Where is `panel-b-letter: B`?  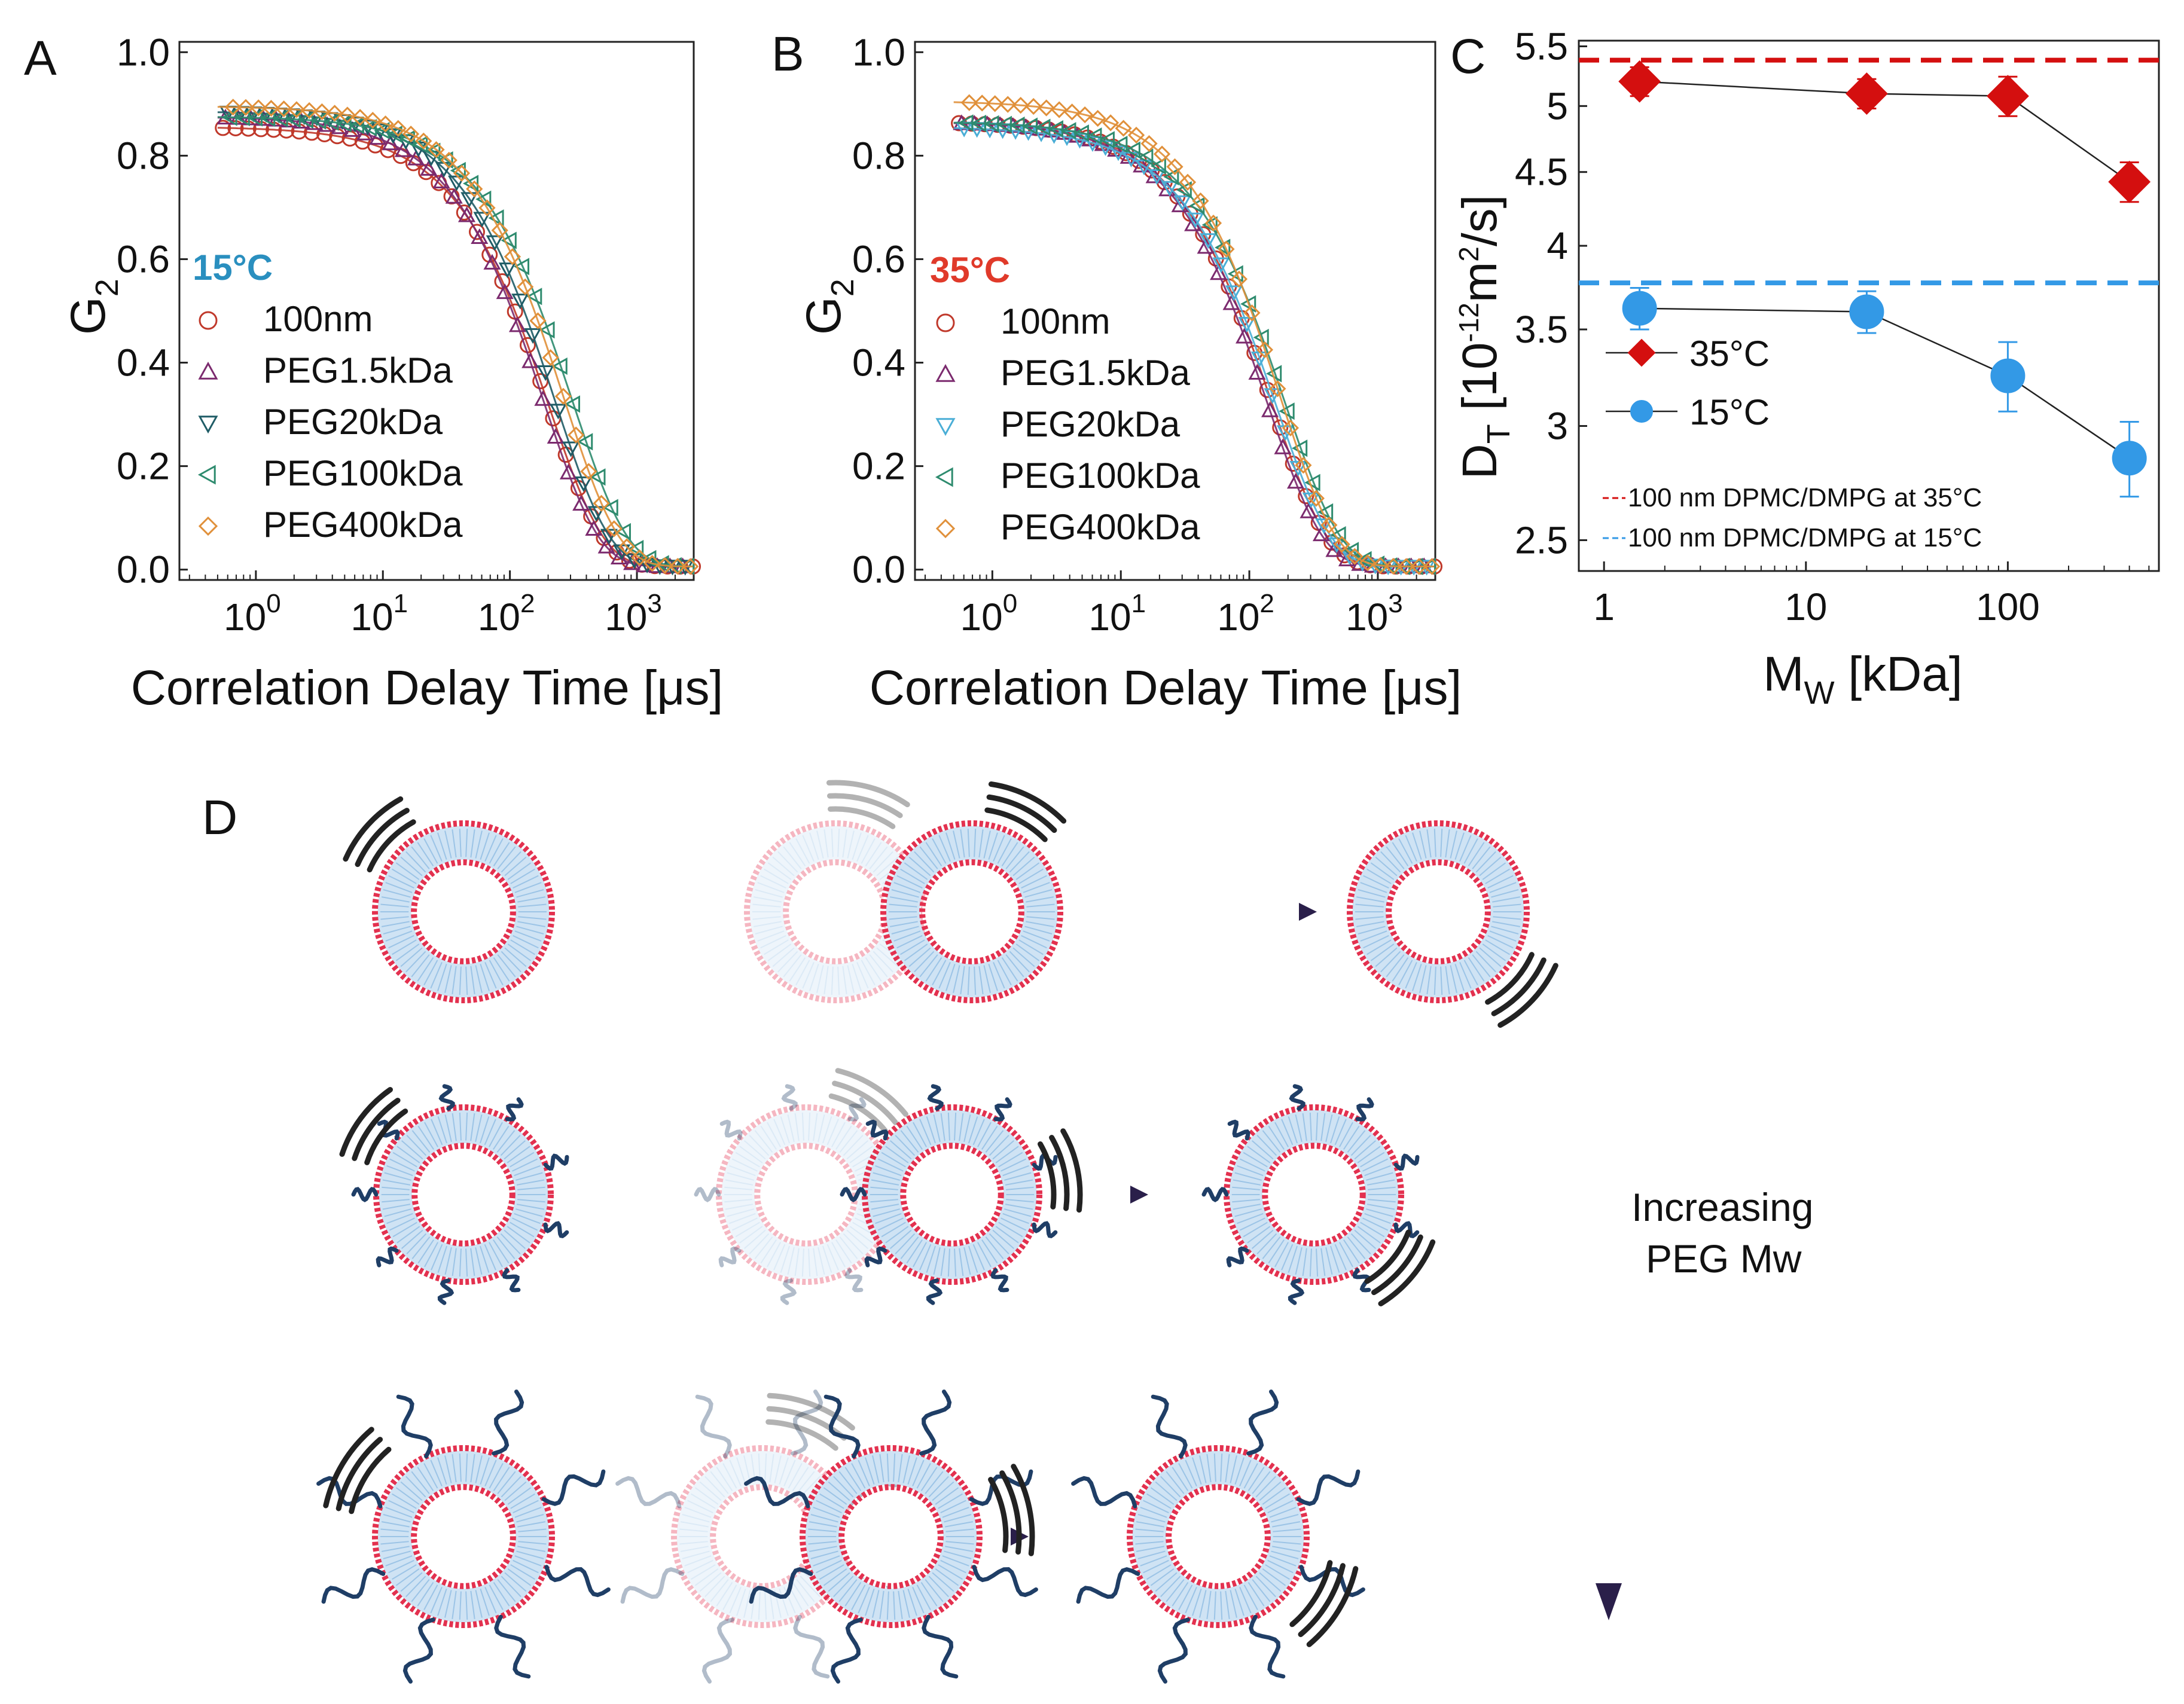
panel-b-letter: B is located at coordinates (787, 54).